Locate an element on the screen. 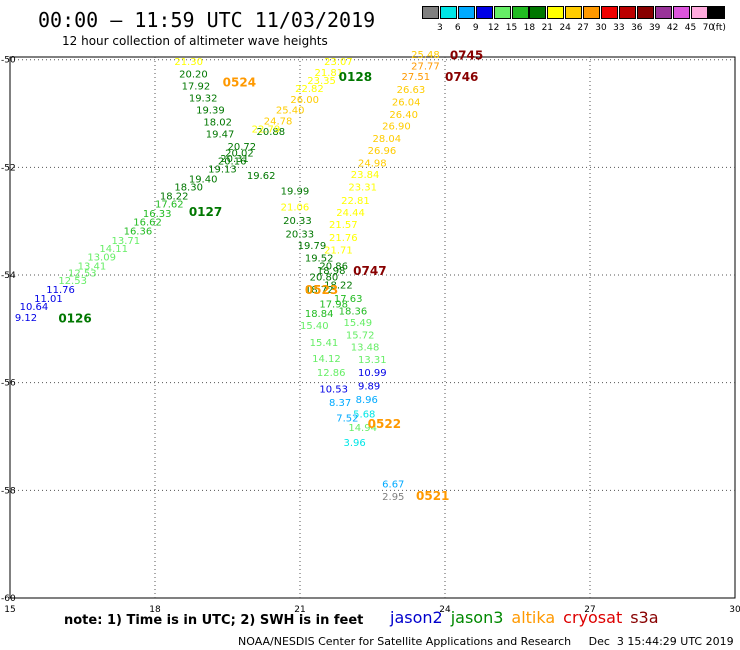 The width and height of the screenshot is (740, 650). satellite-jason3: jason3 is located at coordinates (477, 617).